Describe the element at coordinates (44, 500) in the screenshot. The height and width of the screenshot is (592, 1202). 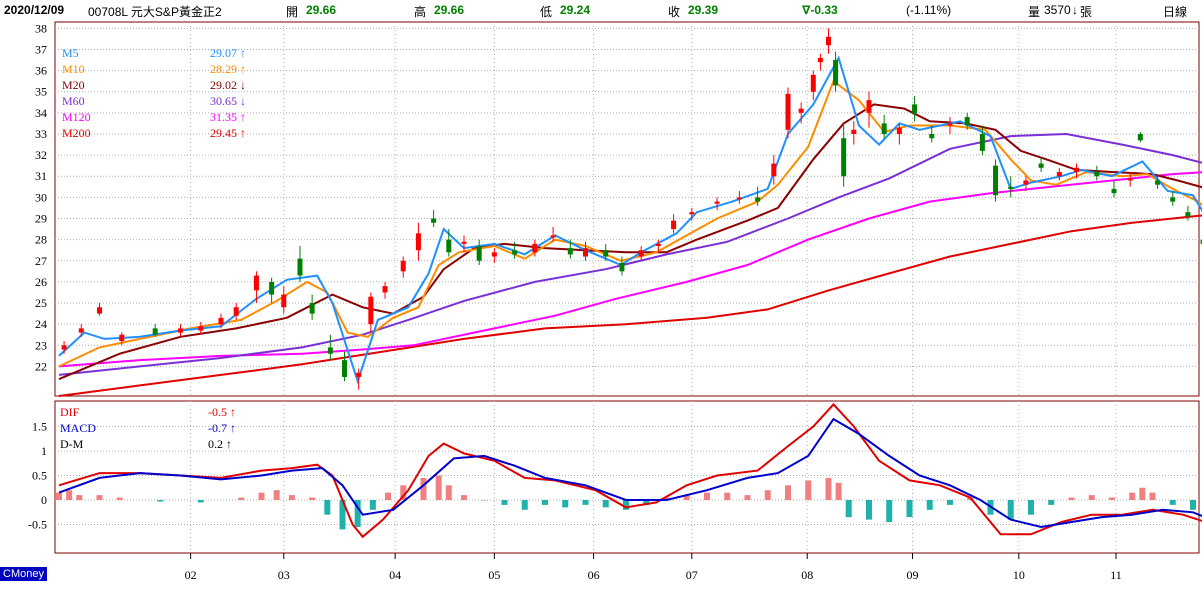
I see `macd-y-tick: 0` at that location.